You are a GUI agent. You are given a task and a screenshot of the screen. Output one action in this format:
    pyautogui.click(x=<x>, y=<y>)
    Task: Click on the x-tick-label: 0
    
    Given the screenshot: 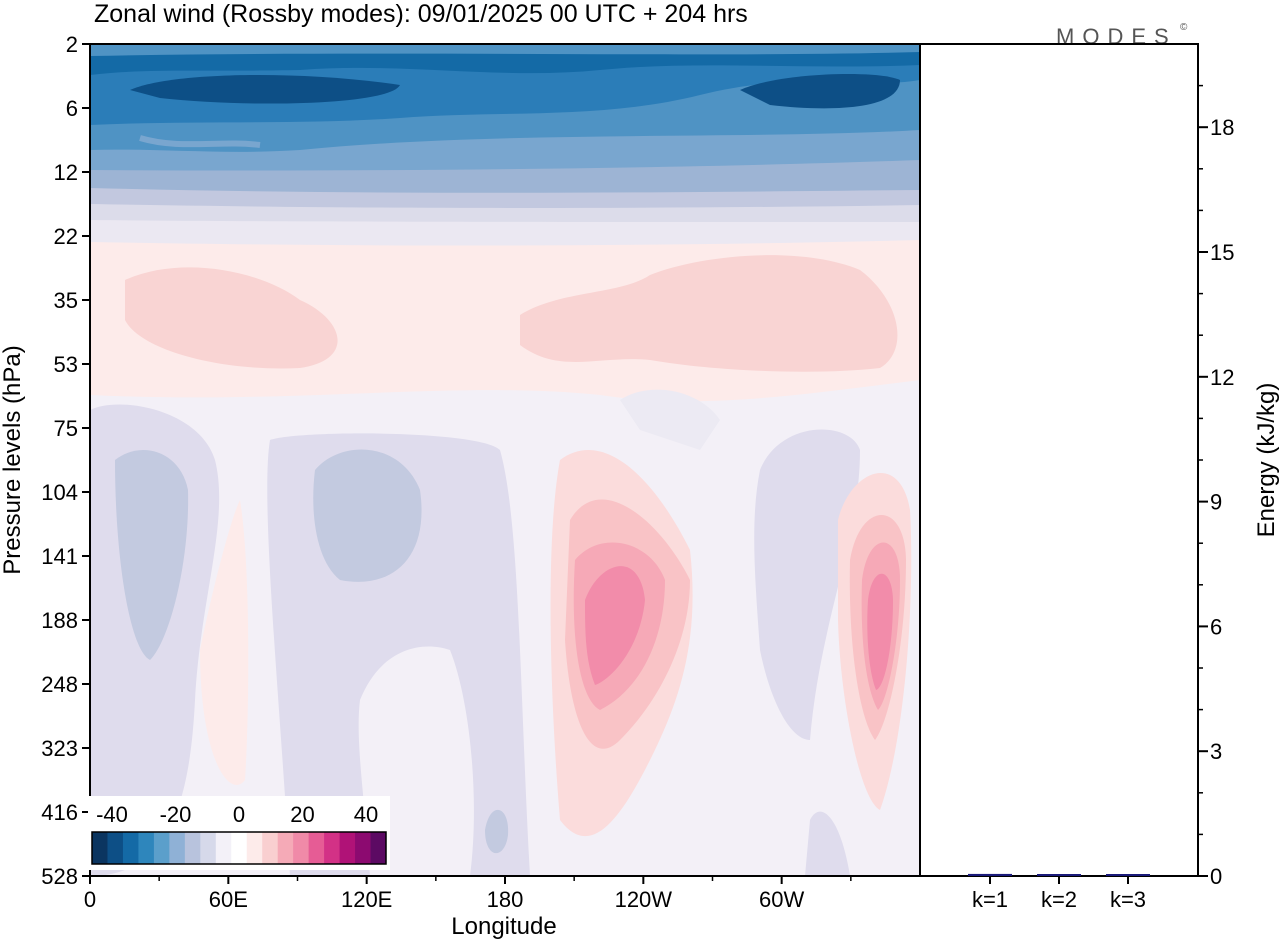 What is the action you would take?
    pyautogui.click(x=90, y=899)
    